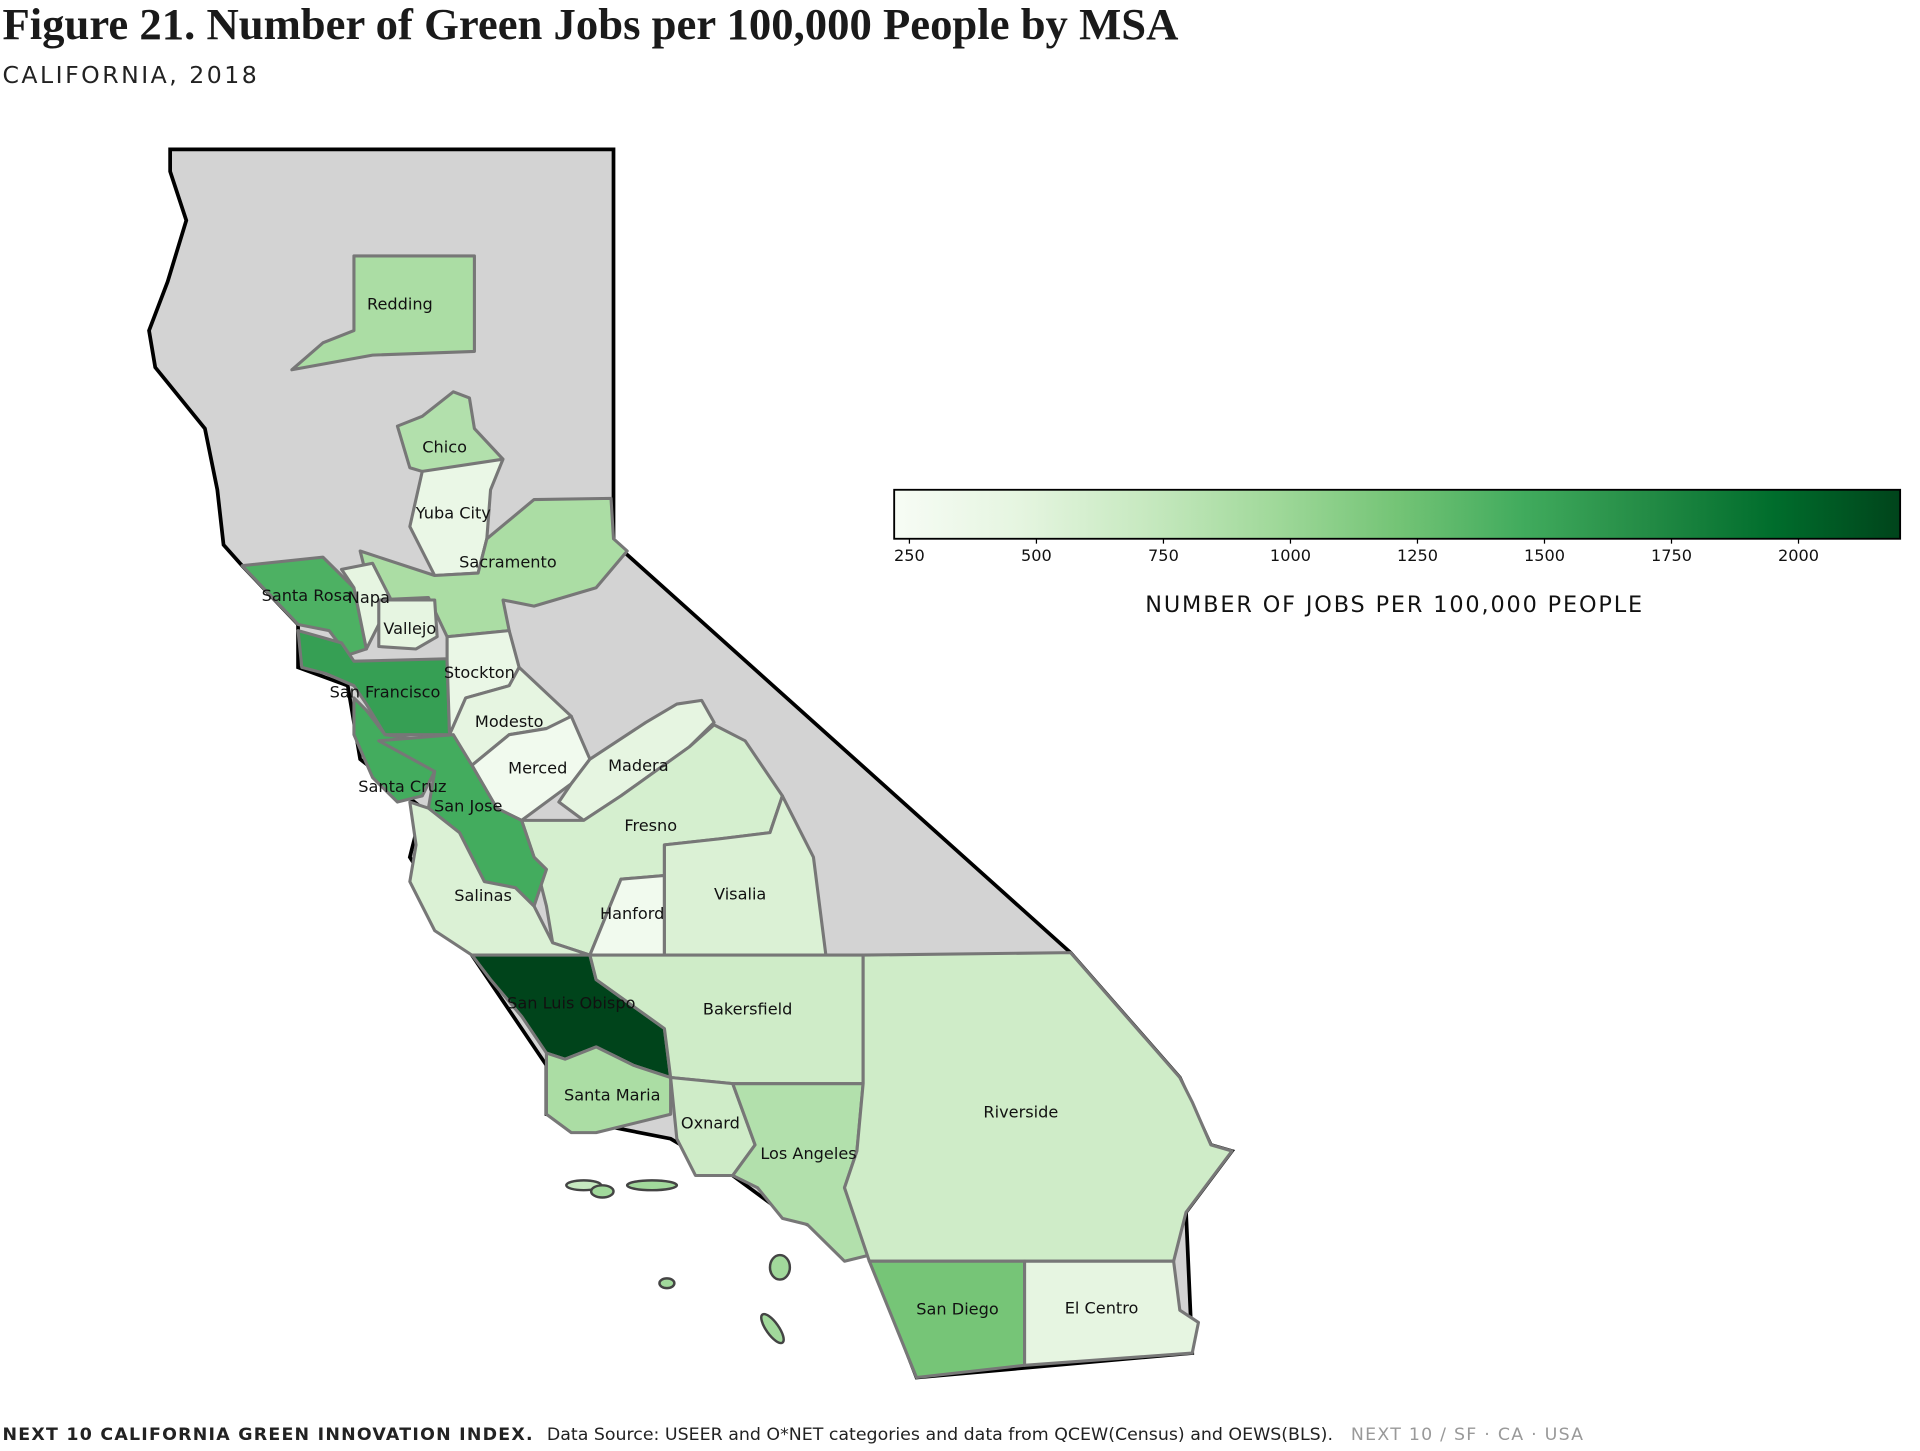 The width and height of the screenshot is (1920, 1451). I want to click on colorbar-tick-label: 2000, so click(1798, 555).